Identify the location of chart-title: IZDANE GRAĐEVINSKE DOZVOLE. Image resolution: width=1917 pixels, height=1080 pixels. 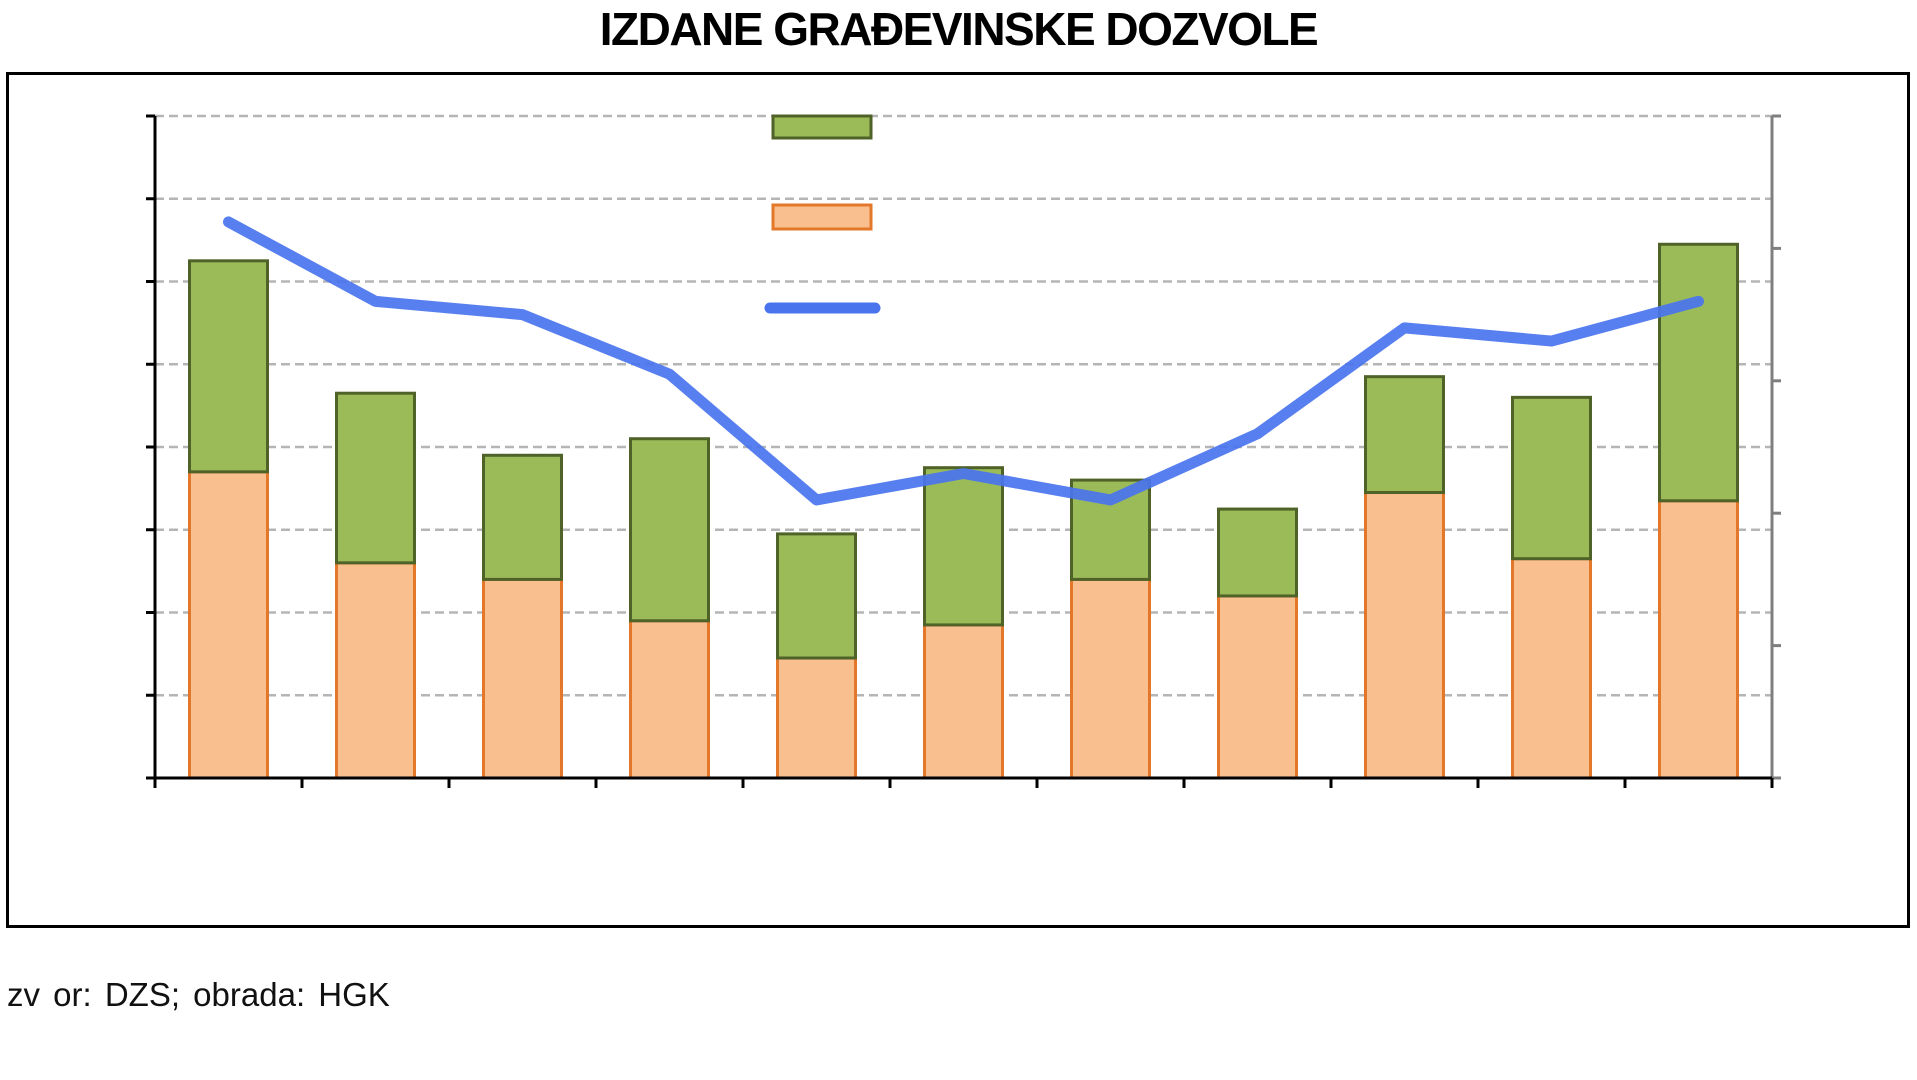
(959, 29).